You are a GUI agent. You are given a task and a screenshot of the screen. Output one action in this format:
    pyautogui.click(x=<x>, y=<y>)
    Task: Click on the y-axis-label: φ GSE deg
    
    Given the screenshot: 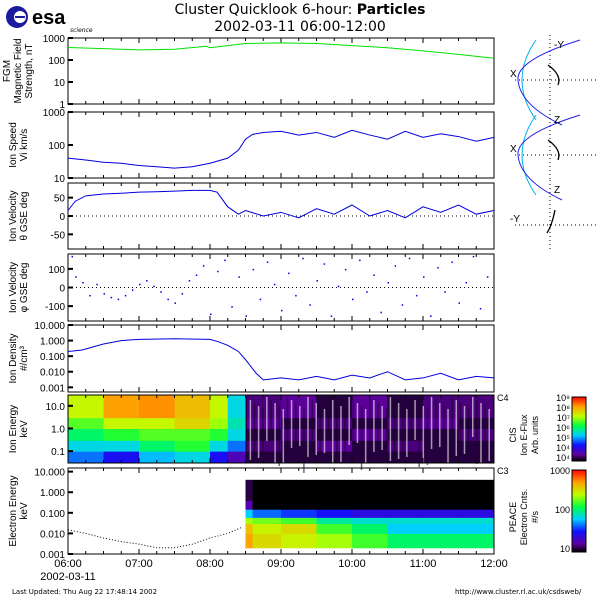 What is the action you would take?
    pyautogui.click(x=24, y=288)
    